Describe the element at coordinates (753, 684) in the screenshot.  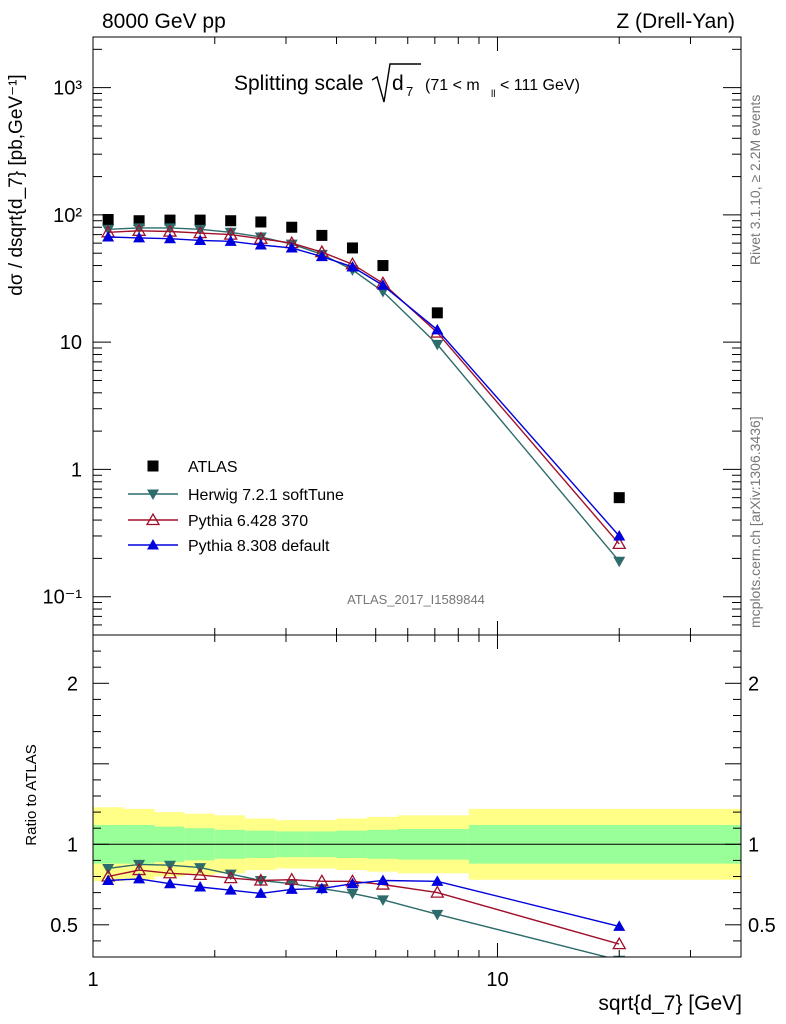
I see `ratio-y-tick-label-right: 2` at that location.